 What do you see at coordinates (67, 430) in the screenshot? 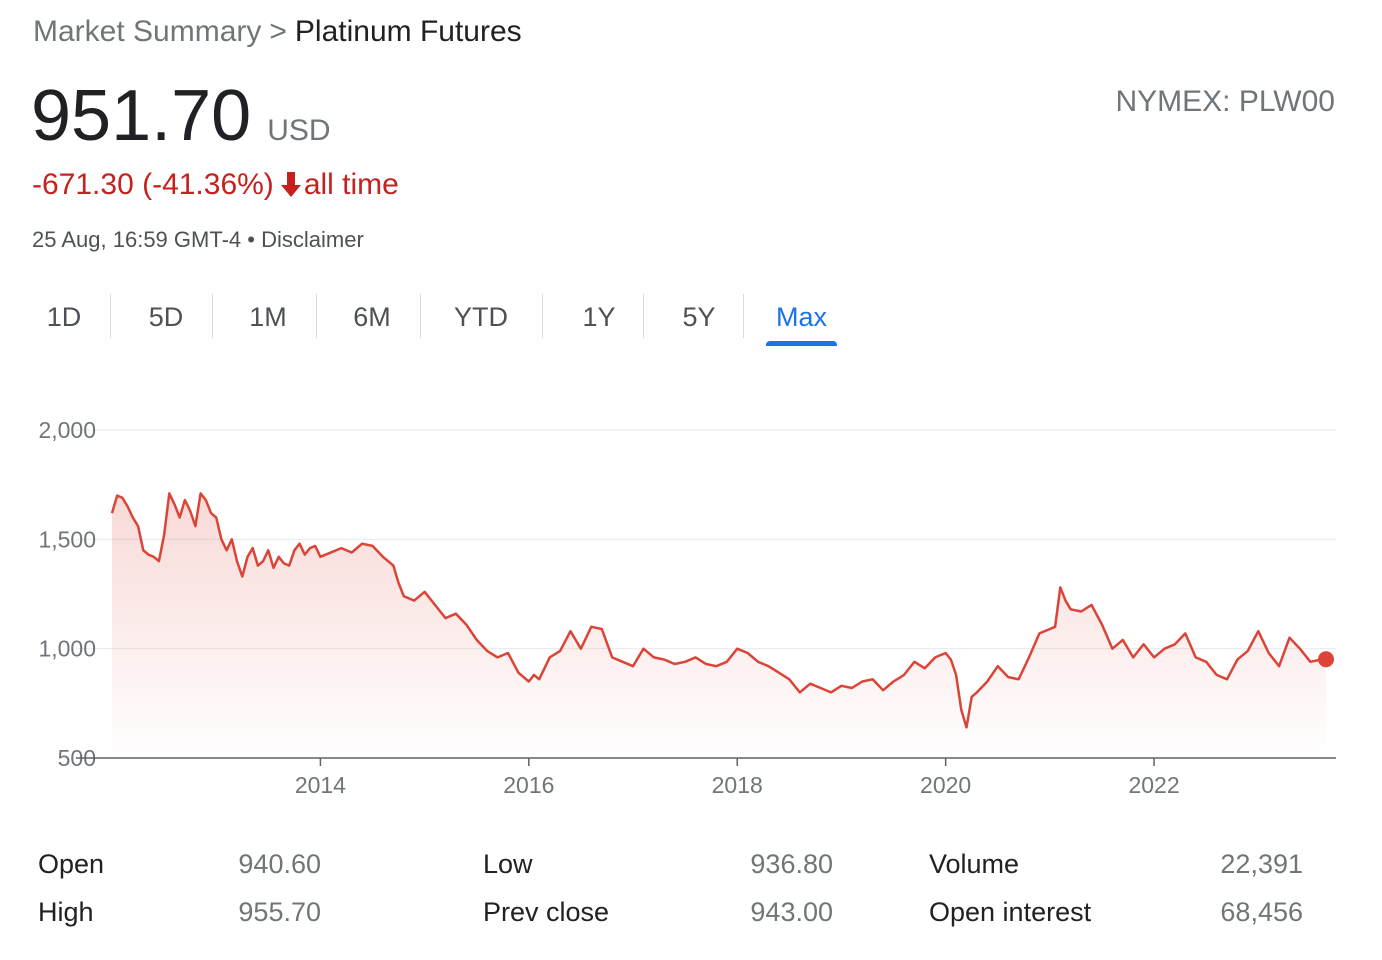
I see `y-tick-label: 2,000` at bounding box center [67, 430].